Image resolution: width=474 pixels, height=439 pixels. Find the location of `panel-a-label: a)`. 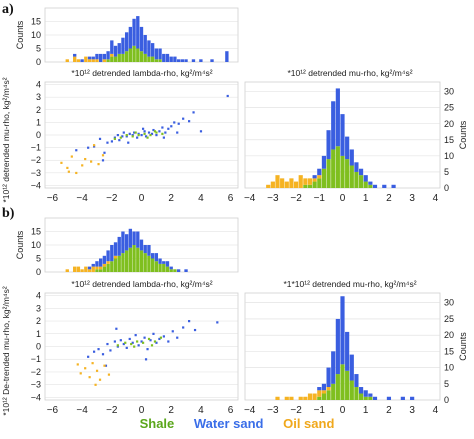

panel-a-label: a) is located at coordinates (8, 9).